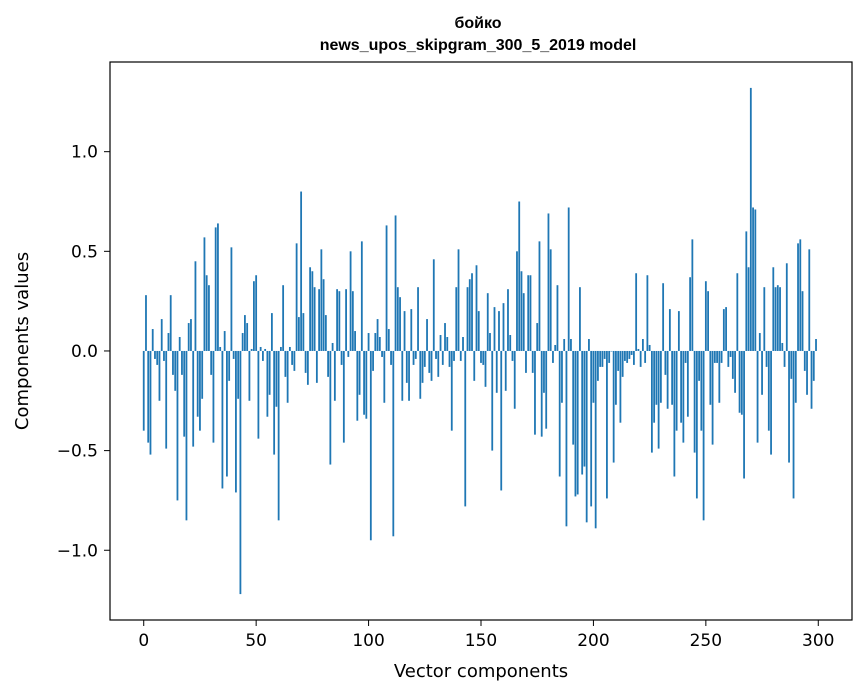  I want to click on x-tick-label: 300, so click(818, 641).